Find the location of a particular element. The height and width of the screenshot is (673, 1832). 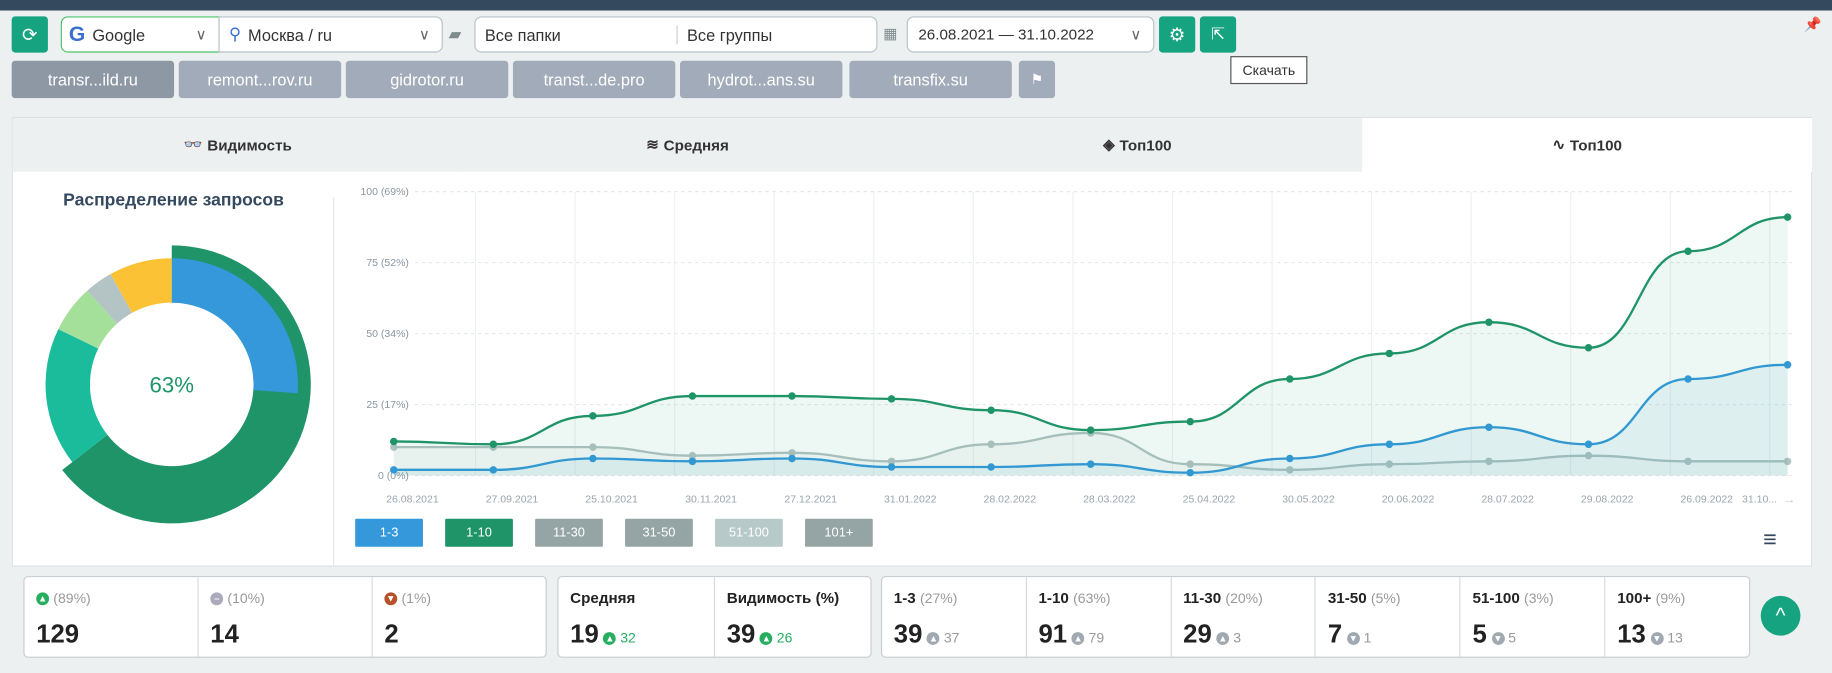

scroll-top-button: ^ is located at coordinates (1780, 615).